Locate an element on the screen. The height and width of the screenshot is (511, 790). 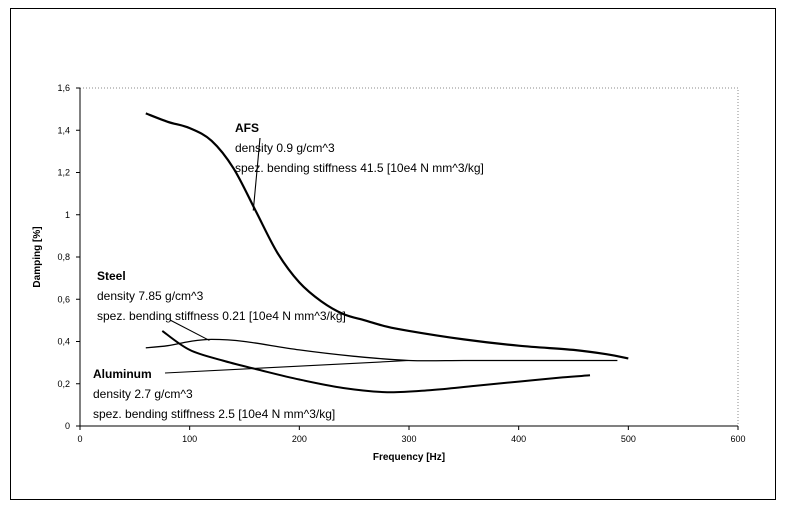
x-tick-label: 200 is located at coordinates (299, 439).